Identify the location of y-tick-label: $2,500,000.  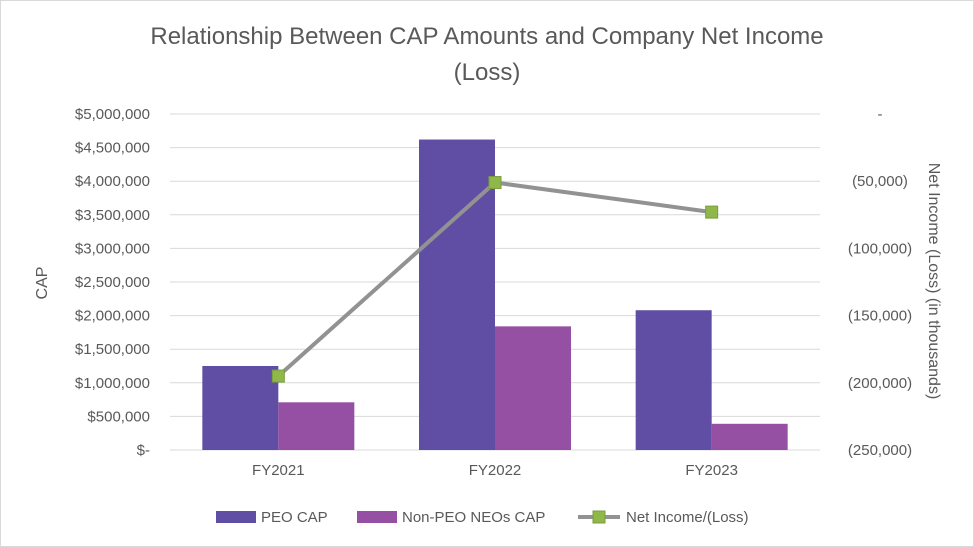
(112, 282).